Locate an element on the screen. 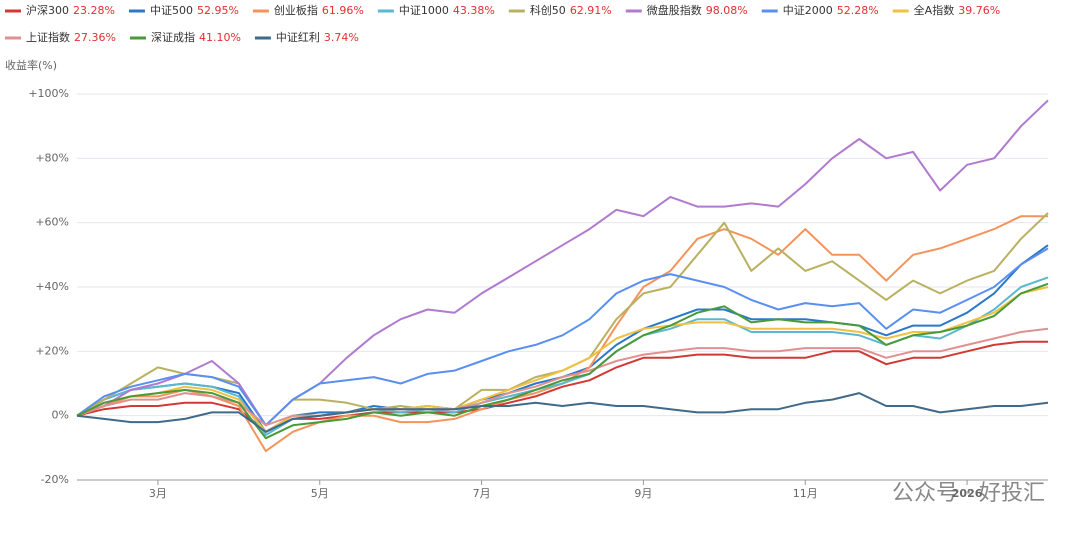  legend-label: 中证红利 is located at coordinates (298, 37).